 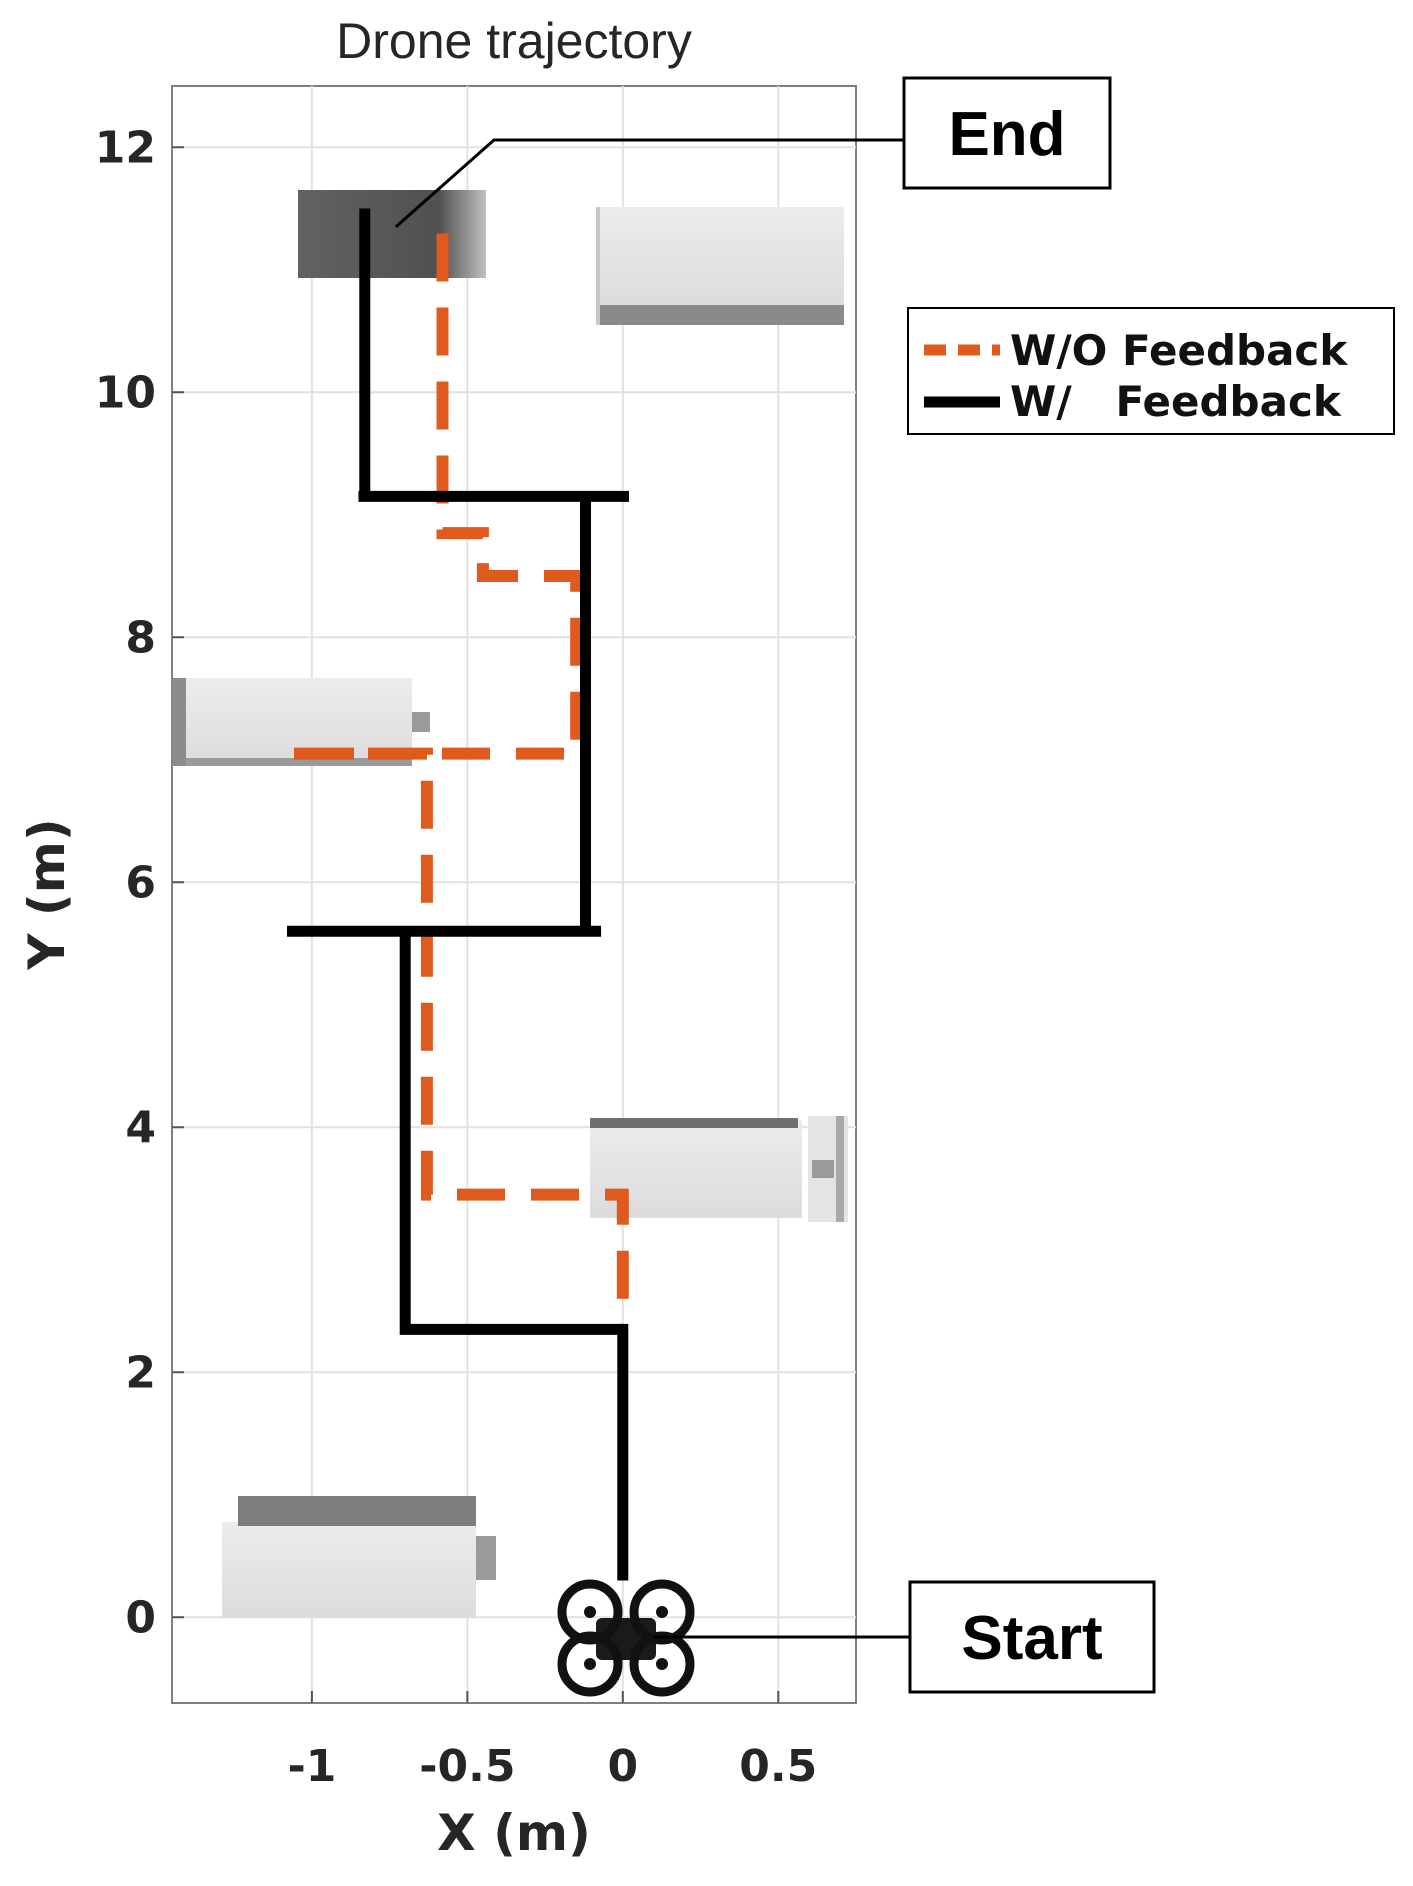 What do you see at coordinates (626, 1638) in the screenshot?
I see `drone-icon` at bounding box center [626, 1638].